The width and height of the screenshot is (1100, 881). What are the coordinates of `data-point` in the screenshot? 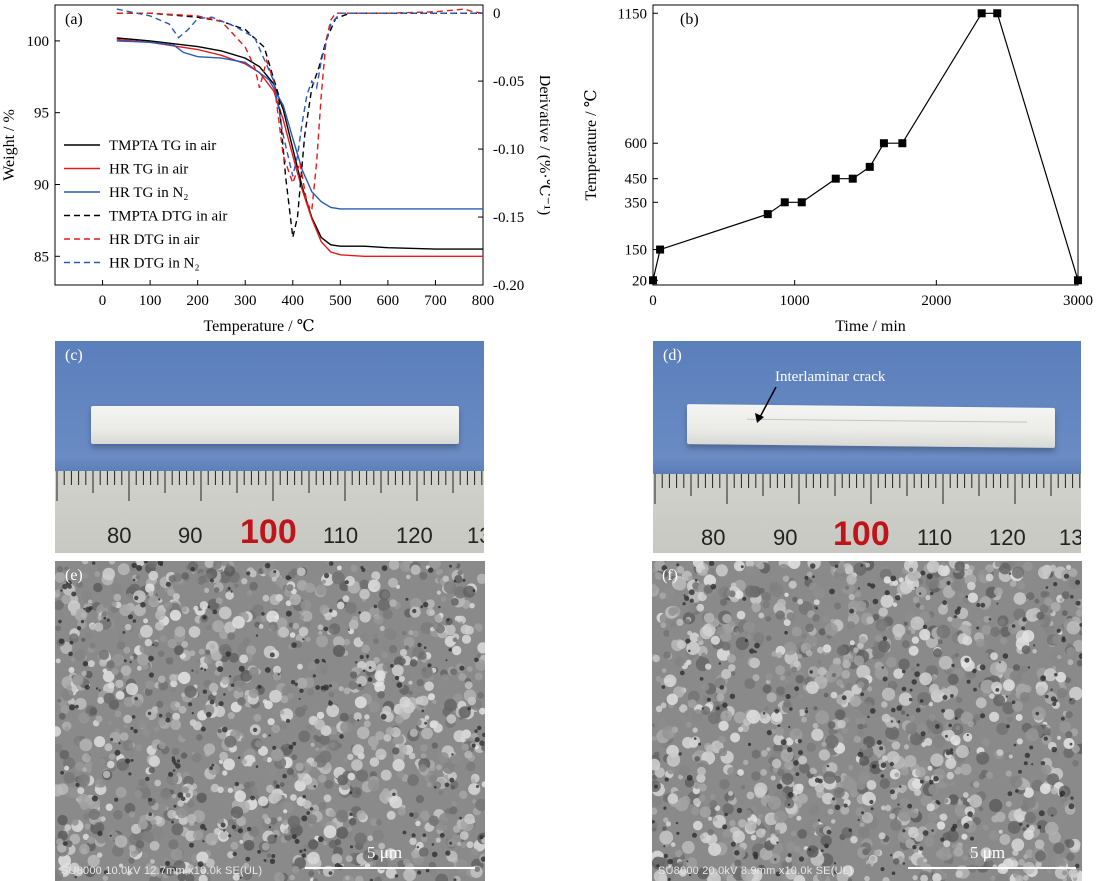 It's located at (660, 249).